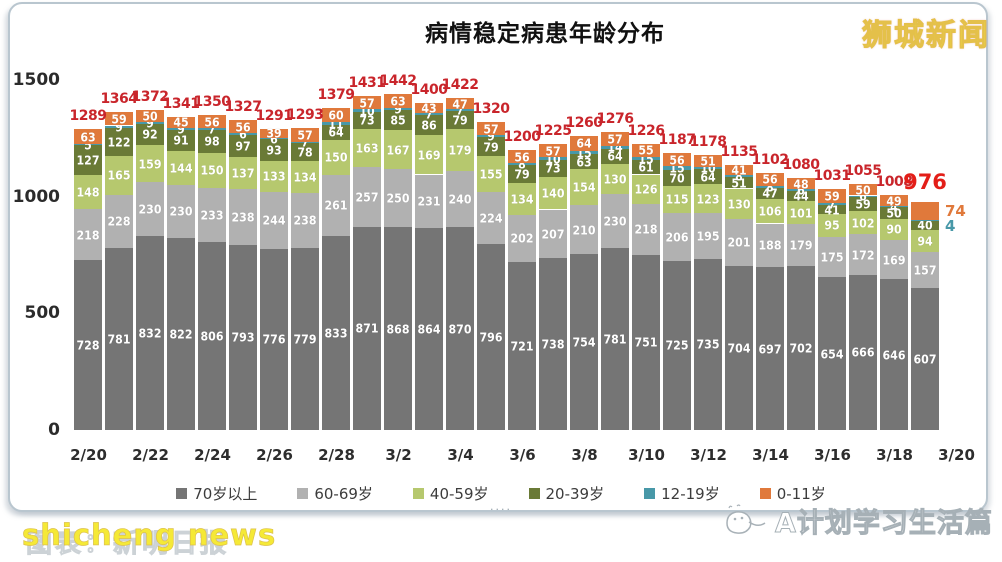 This screenshot has width=1002, height=562. Describe the element at coordinates (181, 104) in the screenshot. I see `bar-total-label: 1341` at that location.